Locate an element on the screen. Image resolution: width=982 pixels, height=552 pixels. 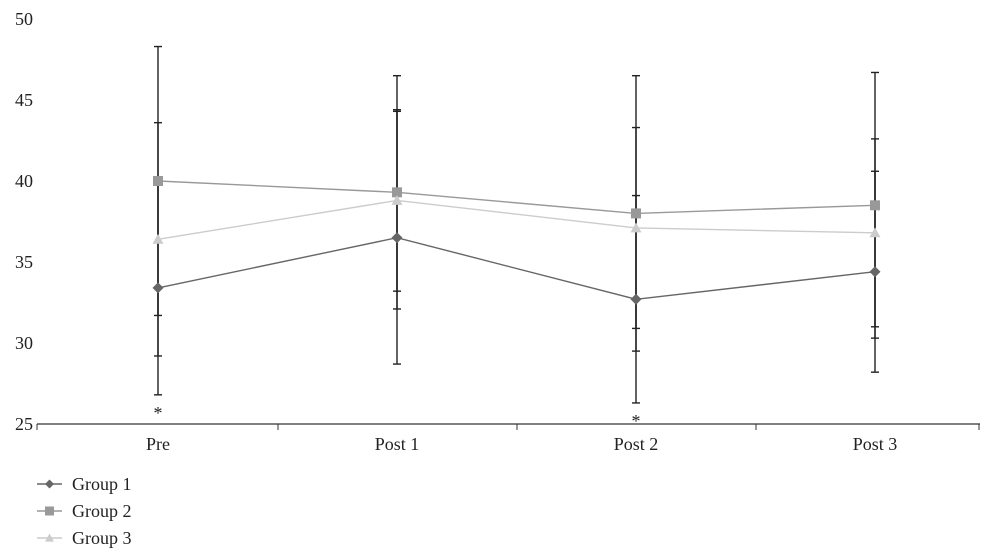
annotations: * * is located at coordinates (397, 417).